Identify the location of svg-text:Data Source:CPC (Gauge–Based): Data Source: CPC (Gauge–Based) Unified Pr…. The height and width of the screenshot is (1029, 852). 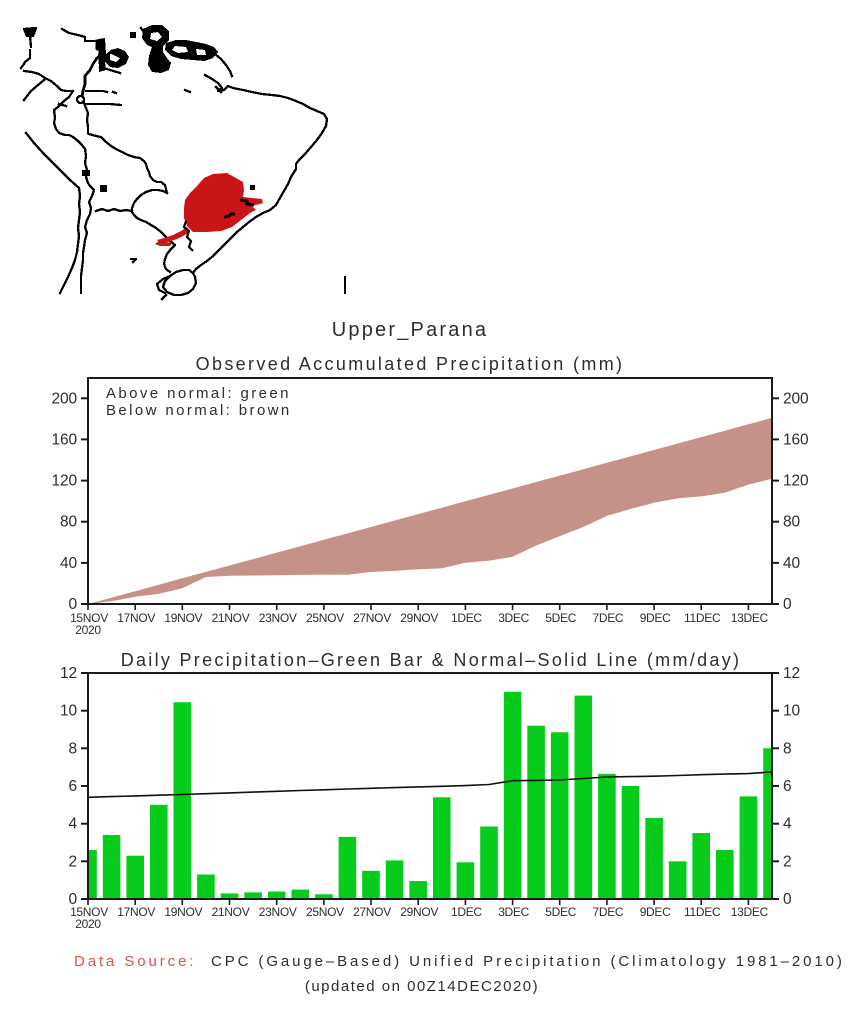
(459, 961).